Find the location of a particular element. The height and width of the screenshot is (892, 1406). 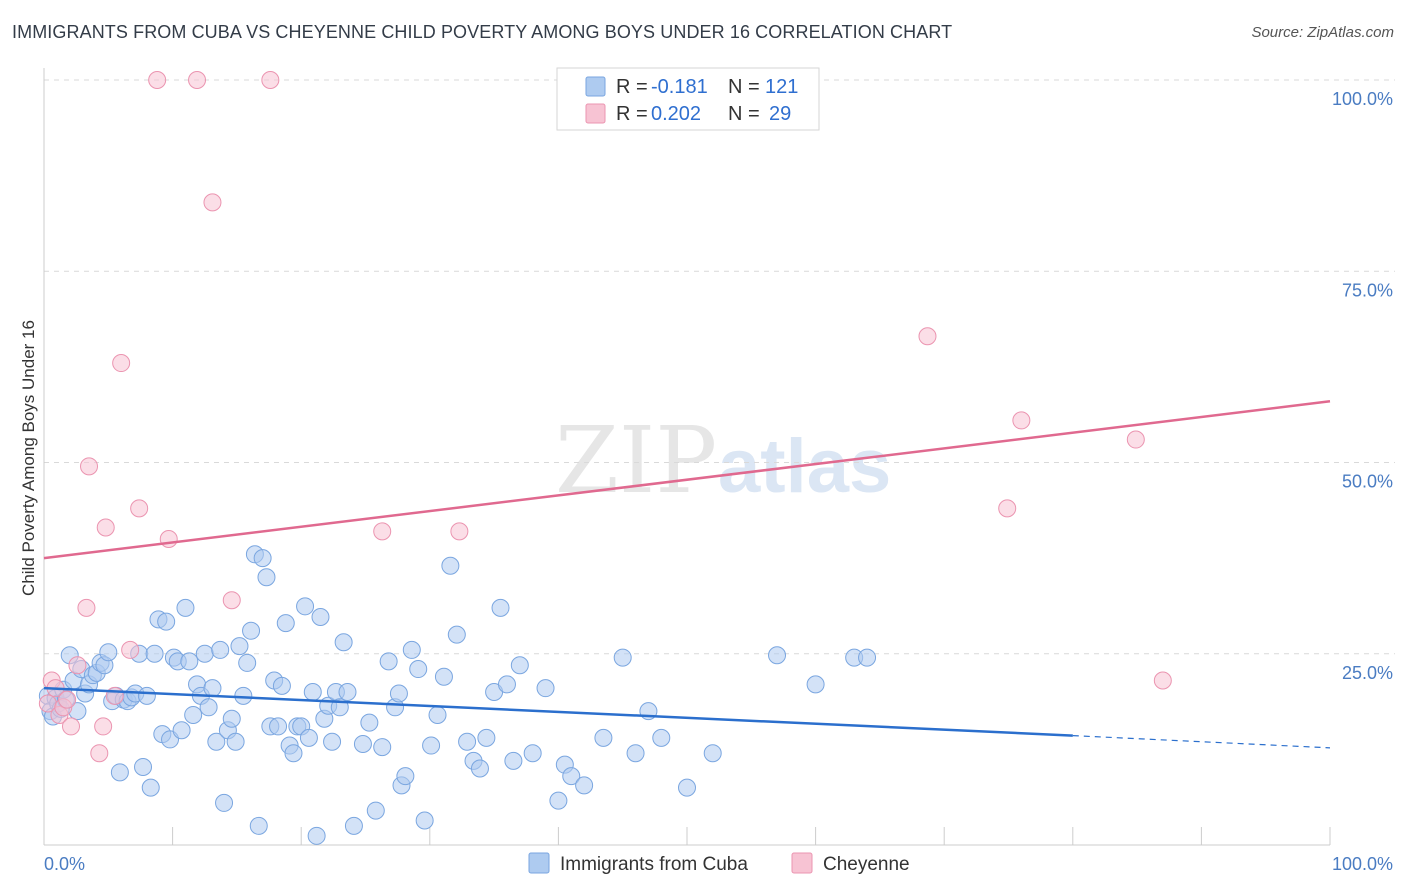

legend: R = -0.181 N = 121 R = 0.202 N = 29 is located at coordinates (688, 99).